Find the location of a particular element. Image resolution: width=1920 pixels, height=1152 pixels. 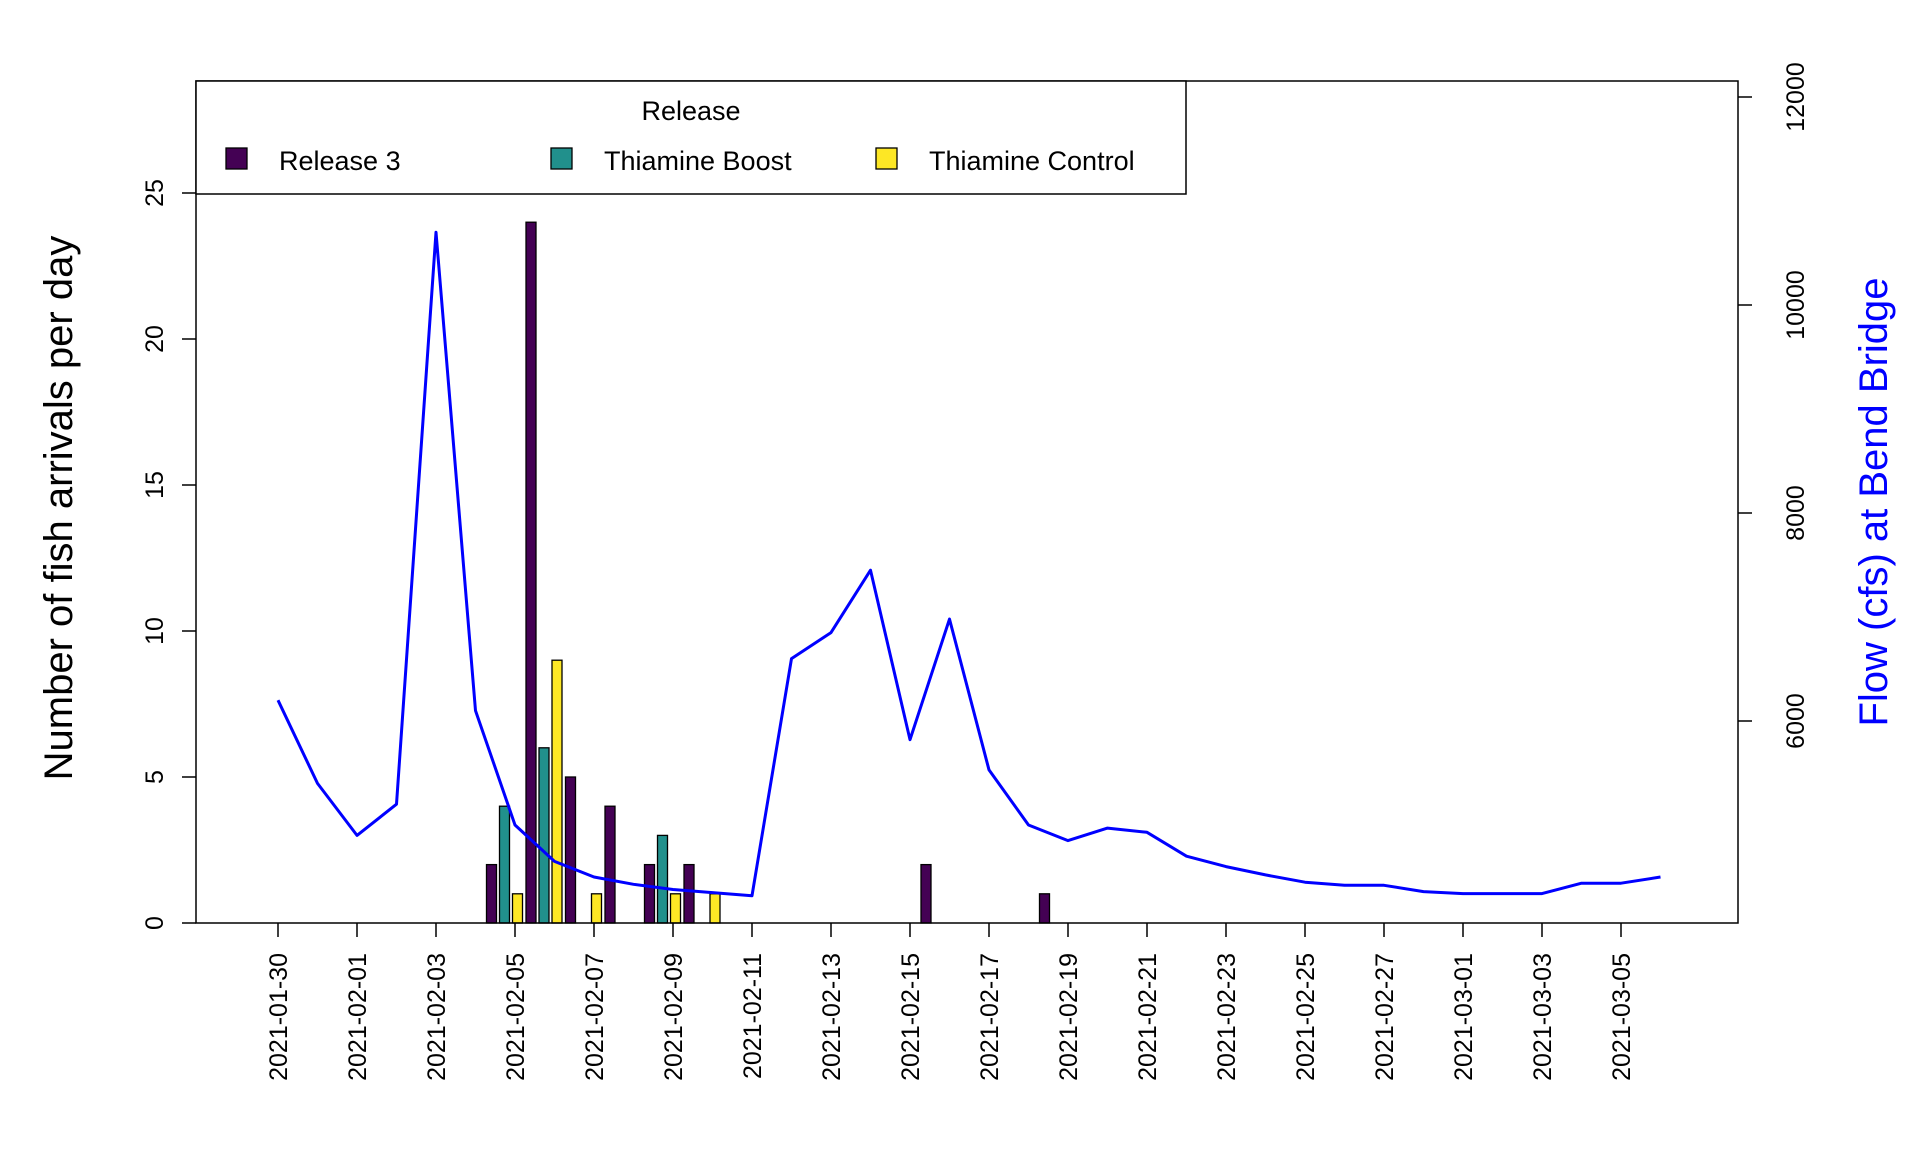

legend-label-release-3: Release 3 is located at coordinates (340, 161).